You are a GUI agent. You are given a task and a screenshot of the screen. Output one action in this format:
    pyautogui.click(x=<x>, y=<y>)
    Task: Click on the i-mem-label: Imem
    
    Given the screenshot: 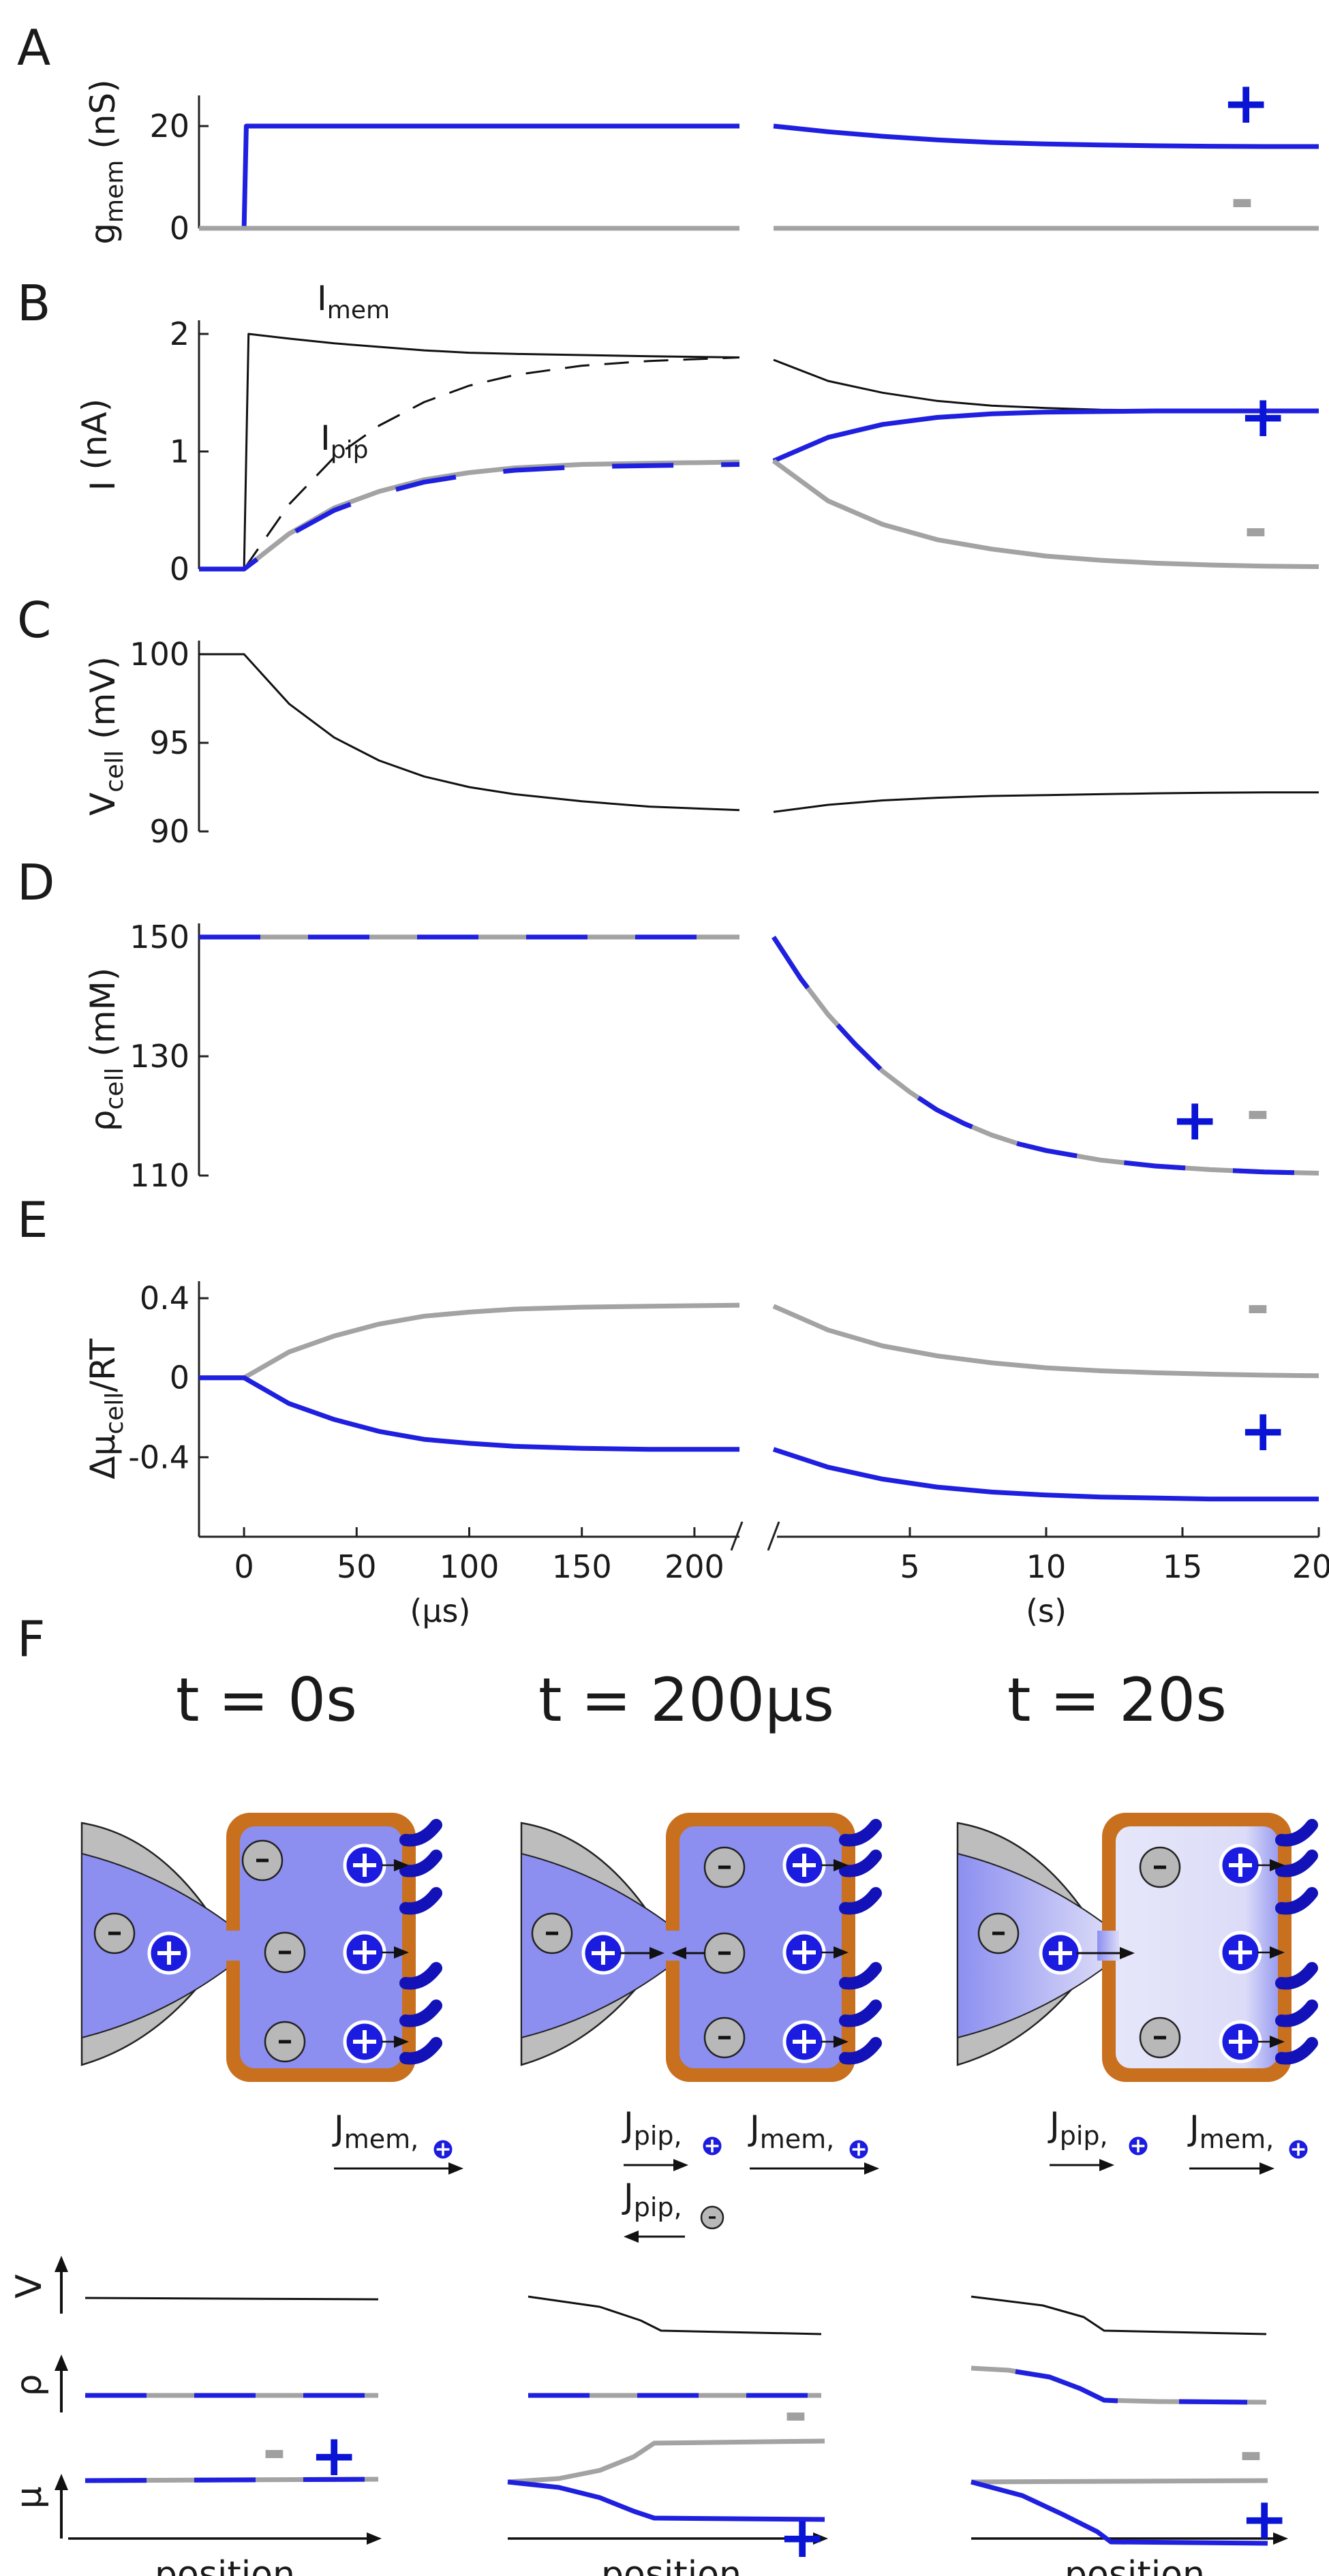 What is the action you would take?
    pyautogui.click(x=353, y=301)
    